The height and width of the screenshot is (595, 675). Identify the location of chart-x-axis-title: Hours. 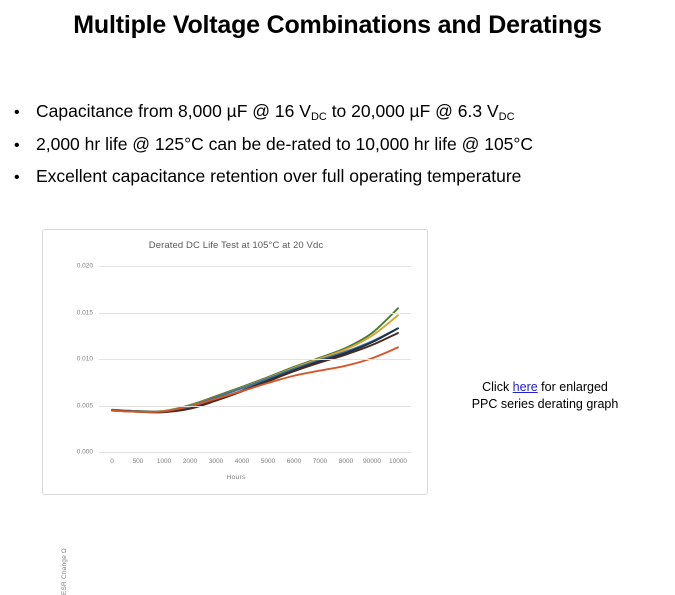
(236, 477).